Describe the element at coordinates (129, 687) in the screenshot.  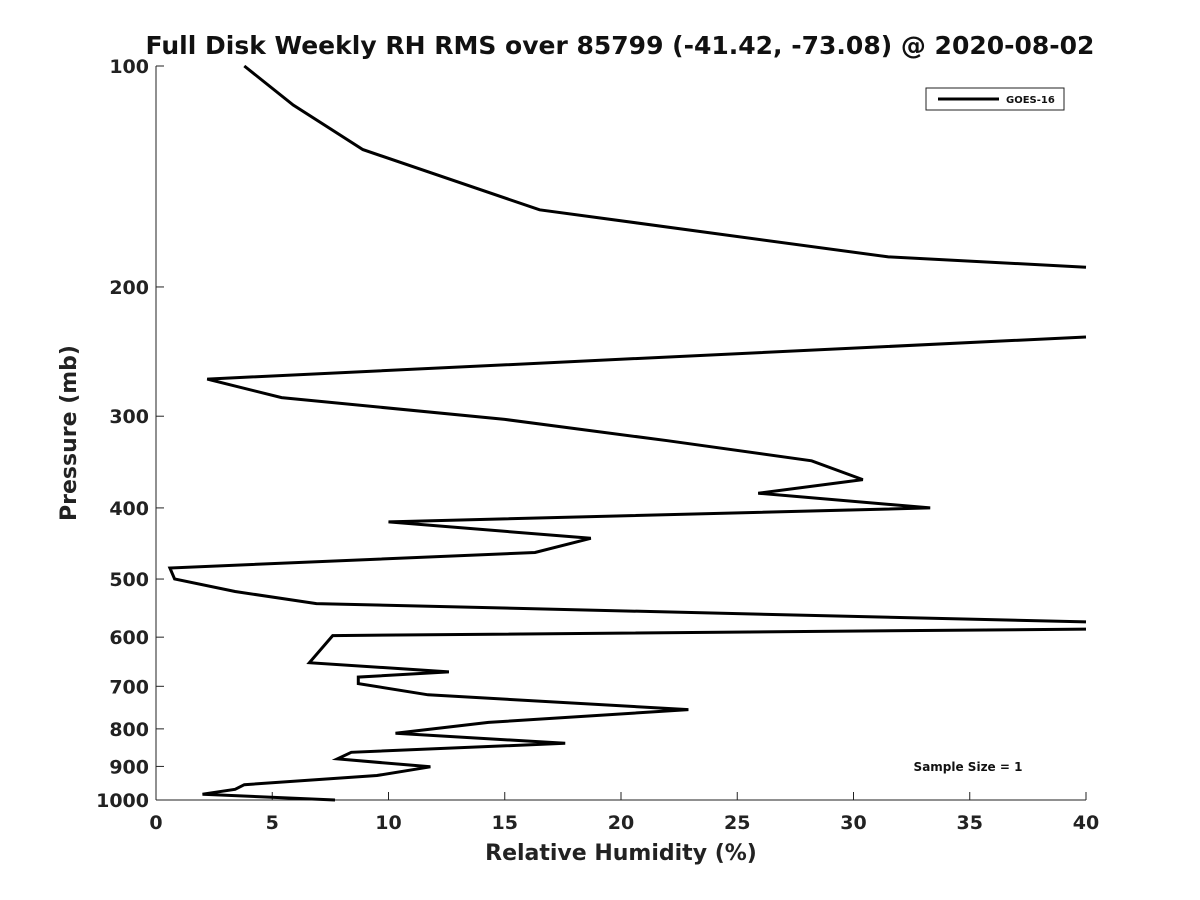
I see `y-tick-label-700: 700` at that location.